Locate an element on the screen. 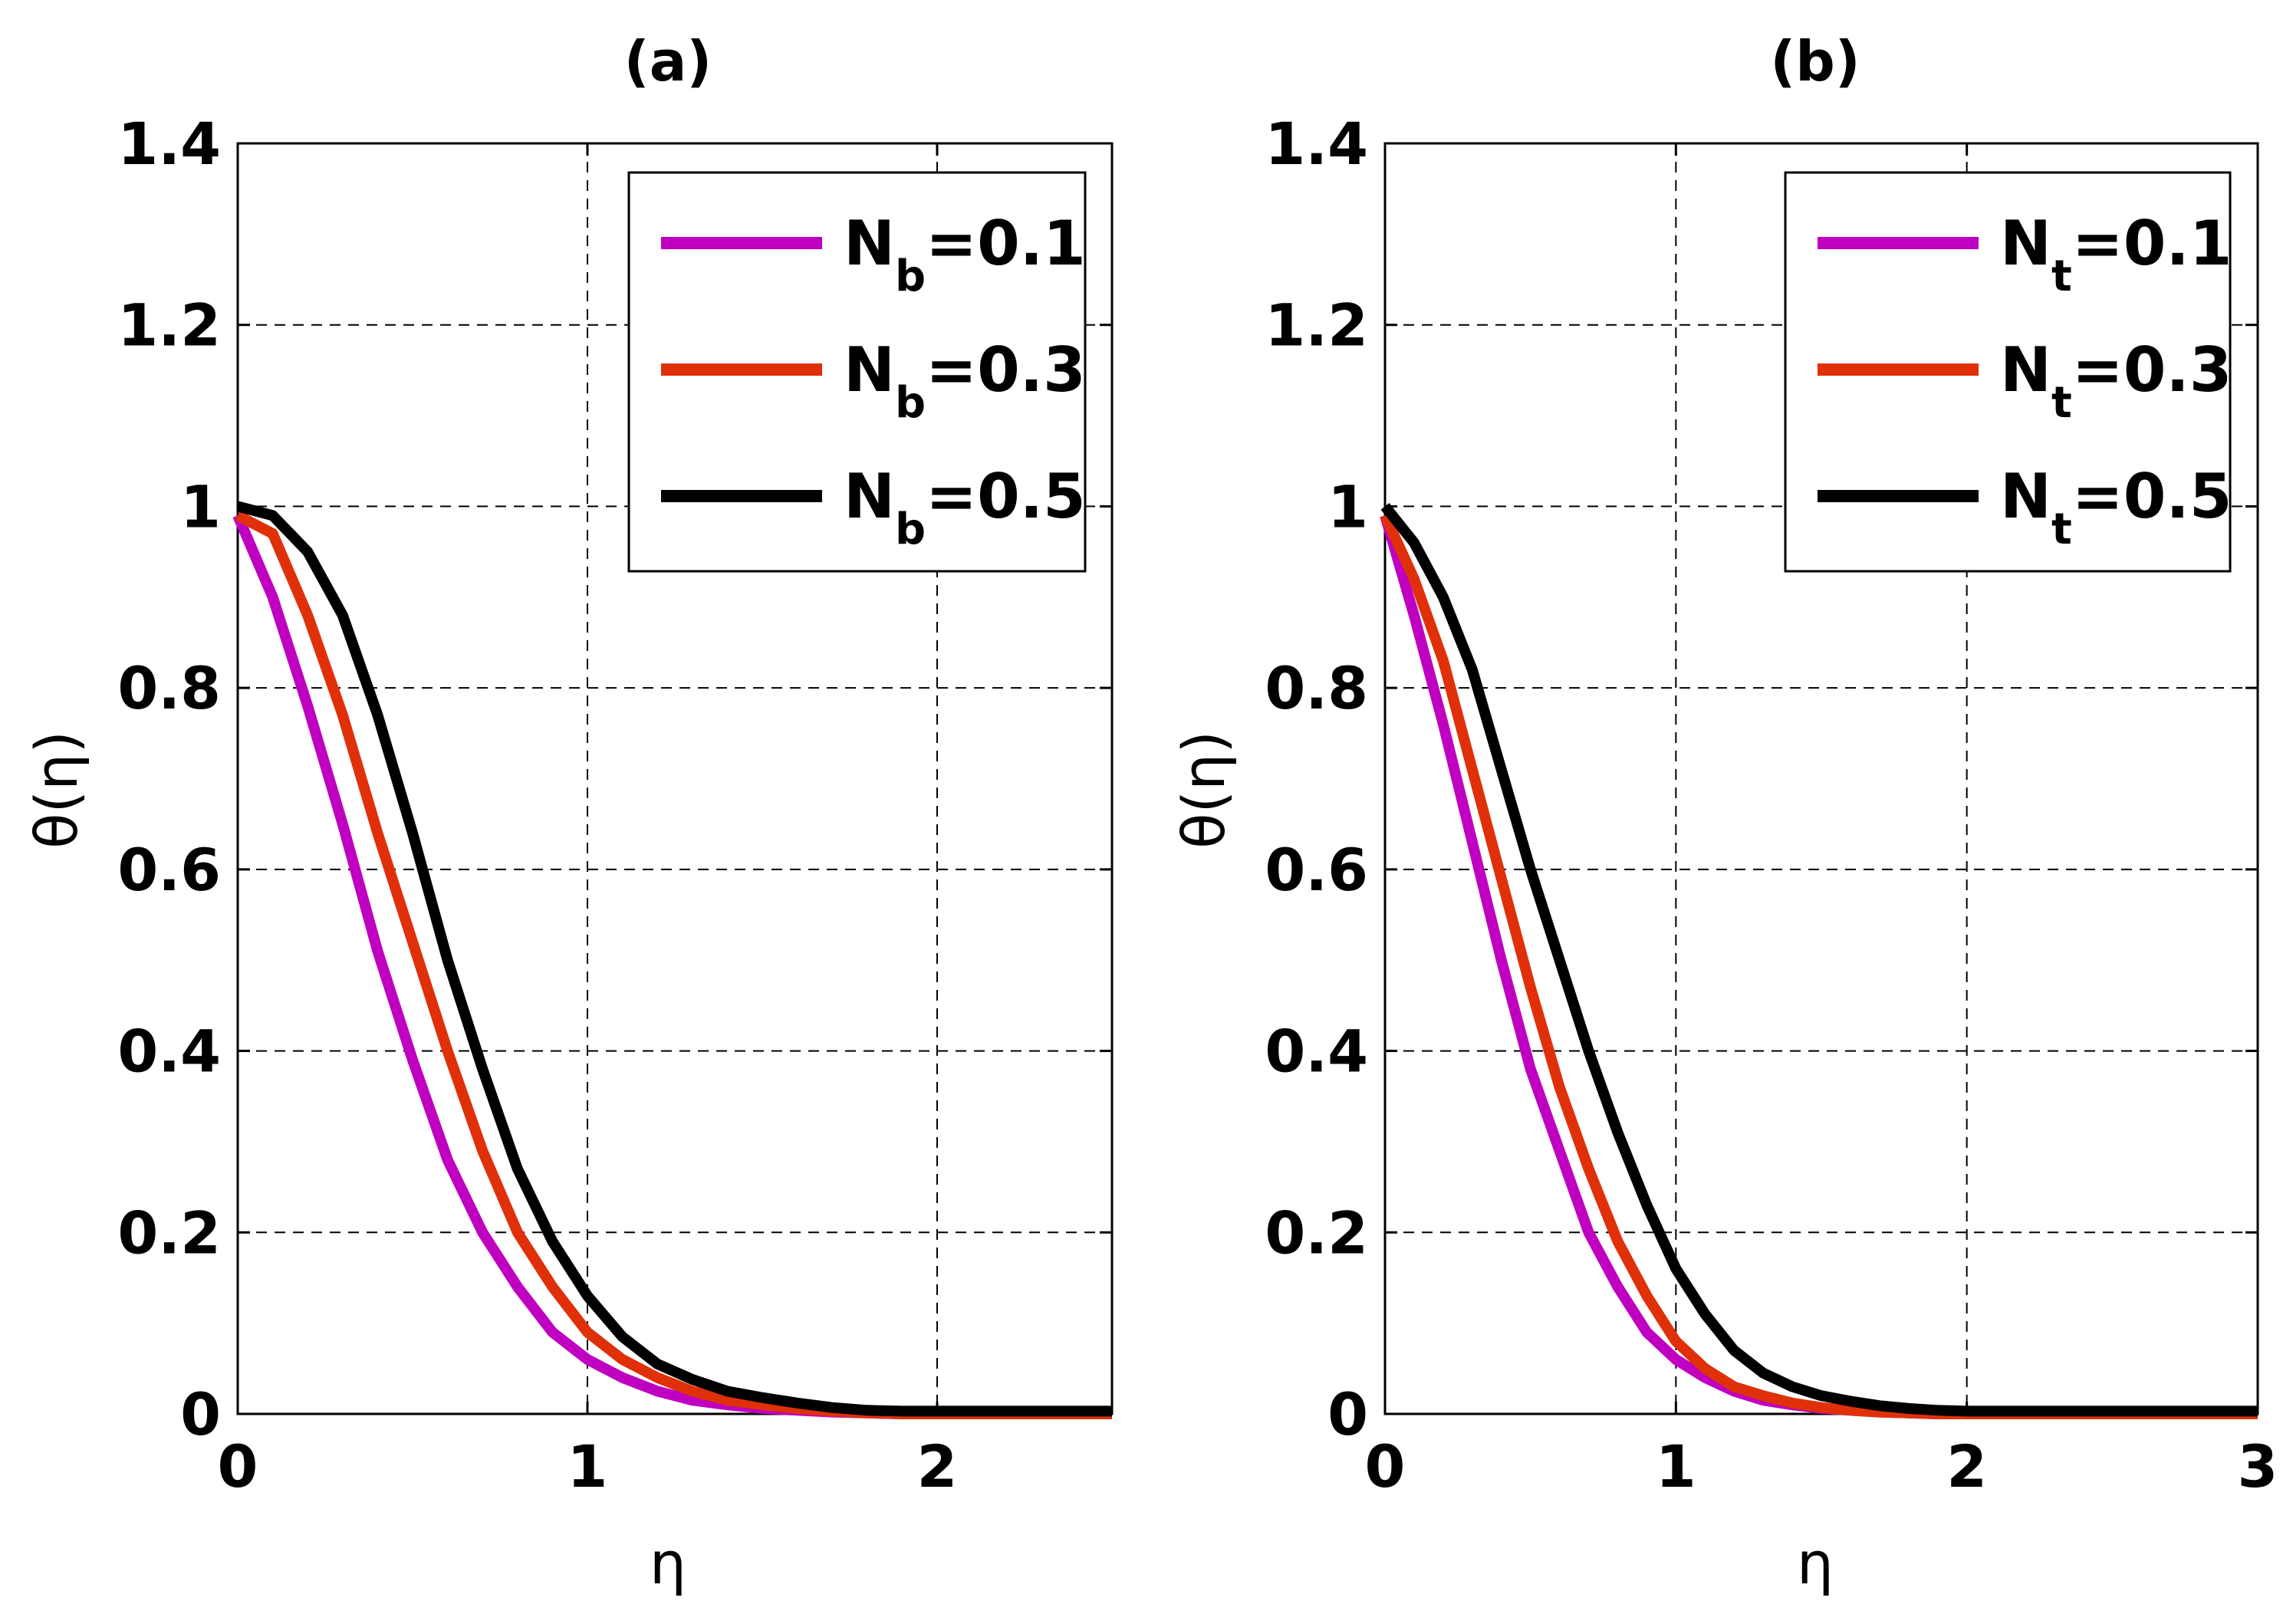 Image resolution: width=2293 pixels, height=1624 pixels. panel-a-y-tick-label: 0.6 is located at coordinates (169, 870).